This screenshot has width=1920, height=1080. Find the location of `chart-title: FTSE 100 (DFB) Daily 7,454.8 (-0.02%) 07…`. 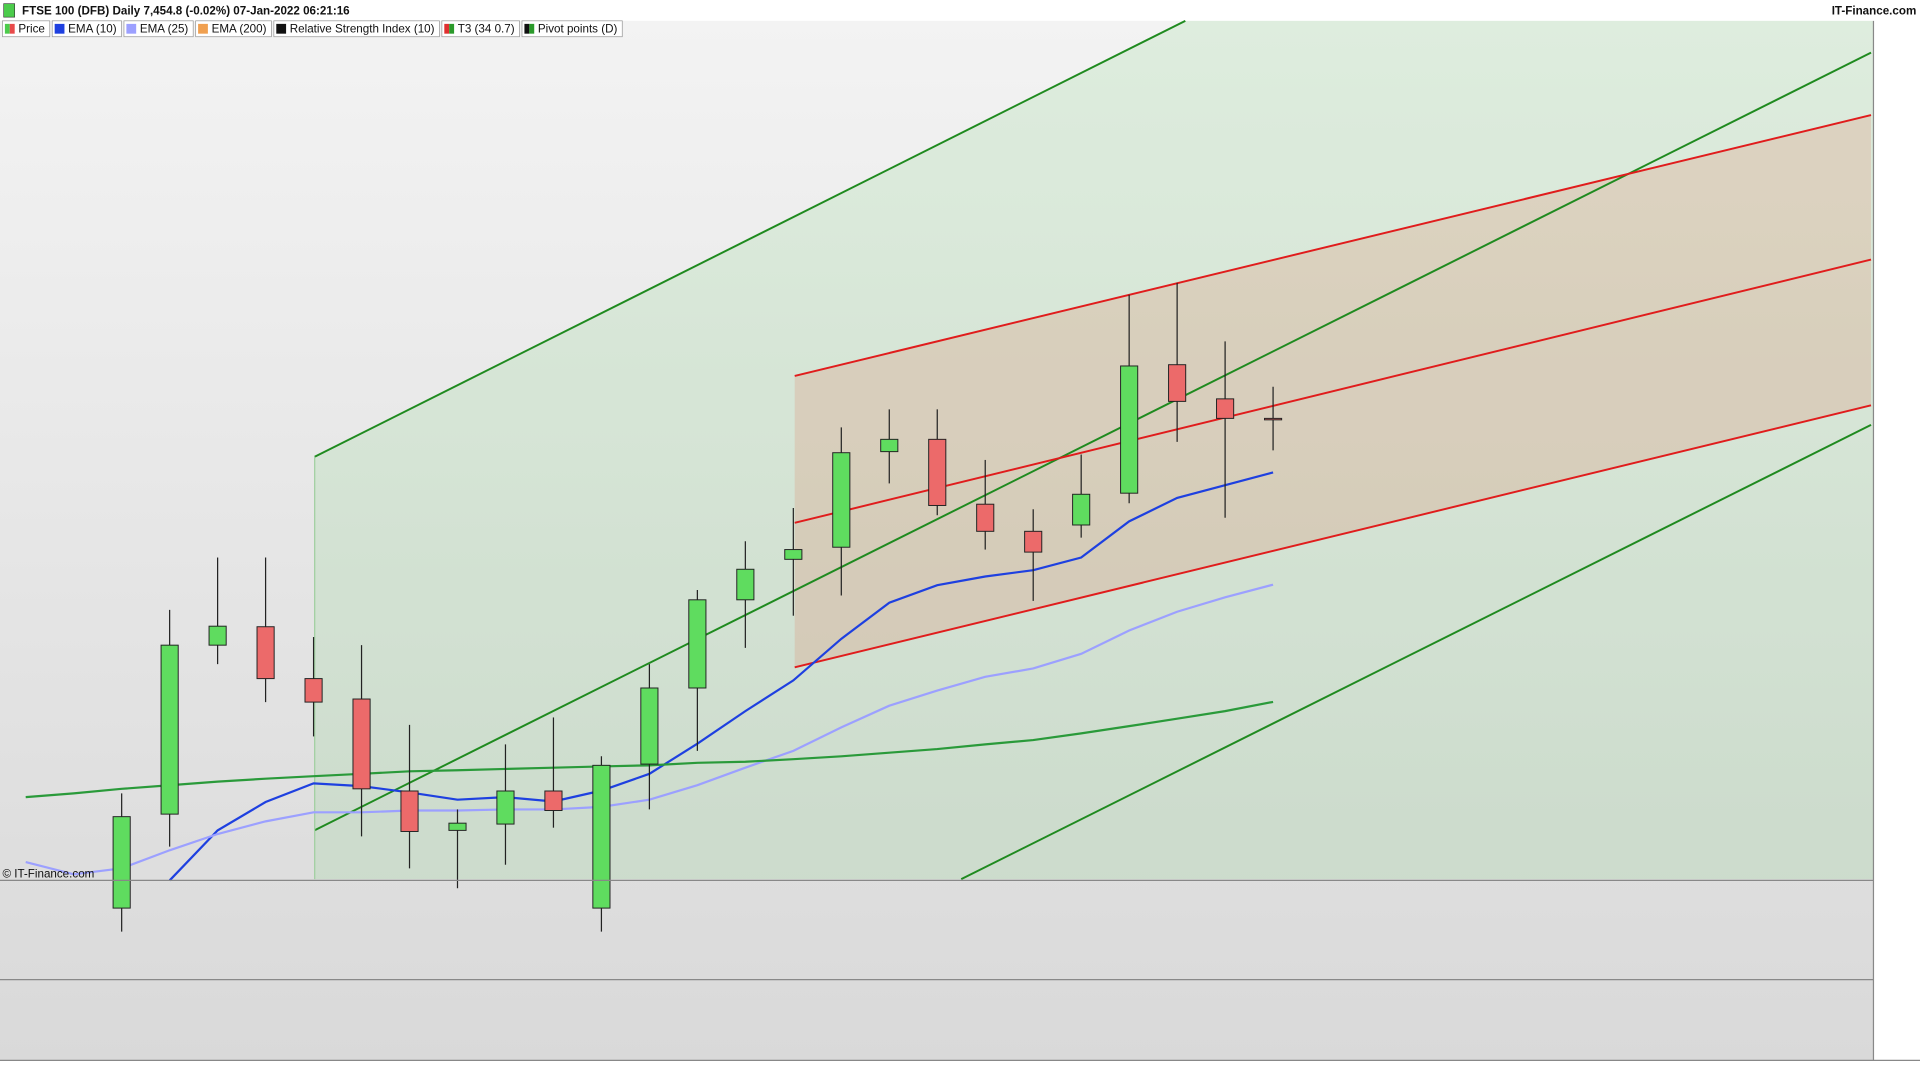

chart-title: FTSE 100 (DFB) Daily 7,454.8 (-0.02%) 07… is located at coordinates (186, 11).